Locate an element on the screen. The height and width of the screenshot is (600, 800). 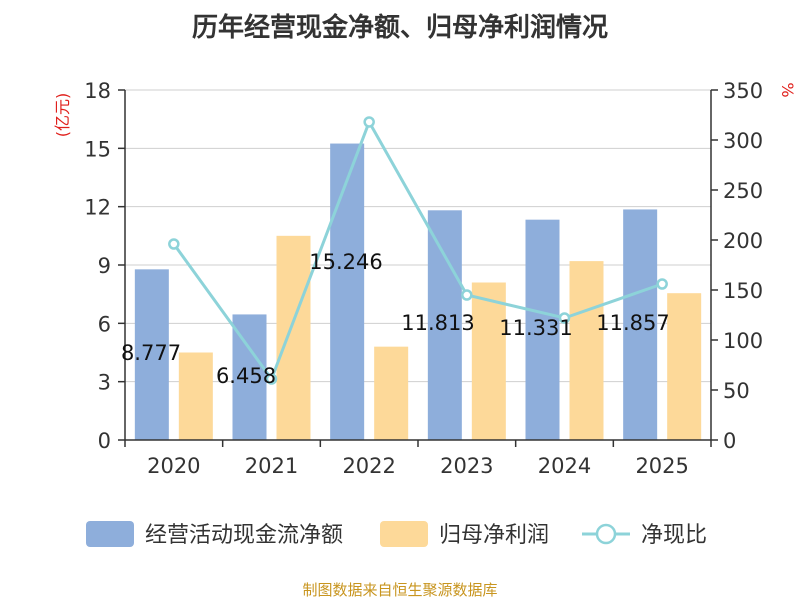
data-label: 6.458 is located at coordinates (246, 376).